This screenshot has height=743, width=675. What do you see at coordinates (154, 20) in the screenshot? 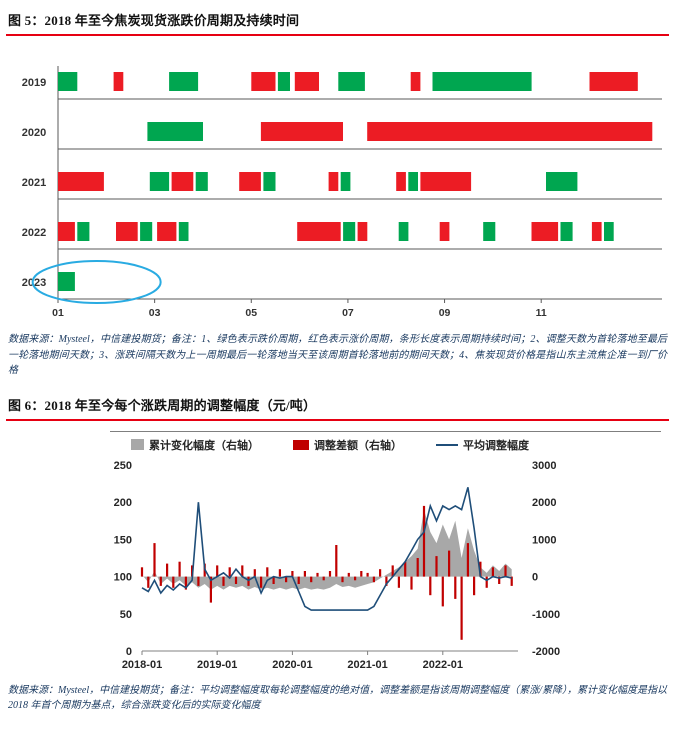
I see `figure5-title: 图 5：2018 年至今焦炭现货涨跌价周期及持续时间` at bounding box center [154, 20].